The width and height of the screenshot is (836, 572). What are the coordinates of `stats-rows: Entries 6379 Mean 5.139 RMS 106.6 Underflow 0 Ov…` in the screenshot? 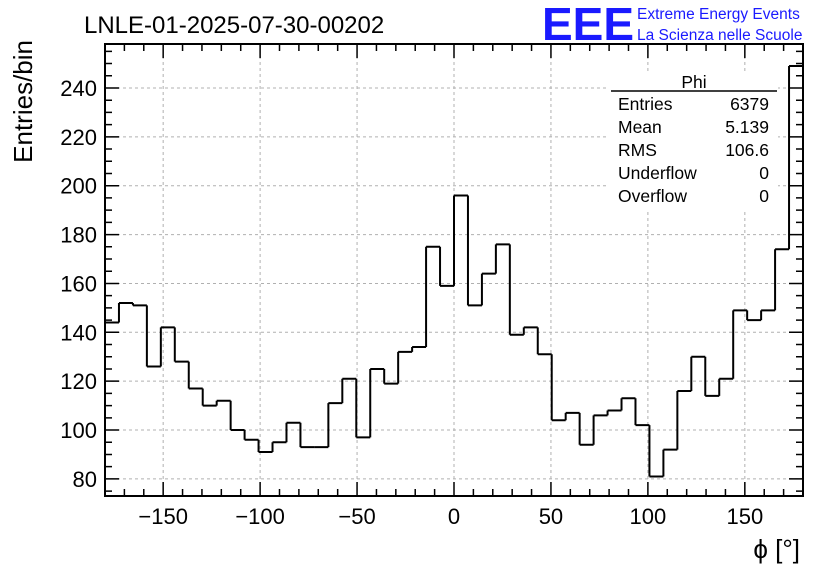 It's located at (693, 150).